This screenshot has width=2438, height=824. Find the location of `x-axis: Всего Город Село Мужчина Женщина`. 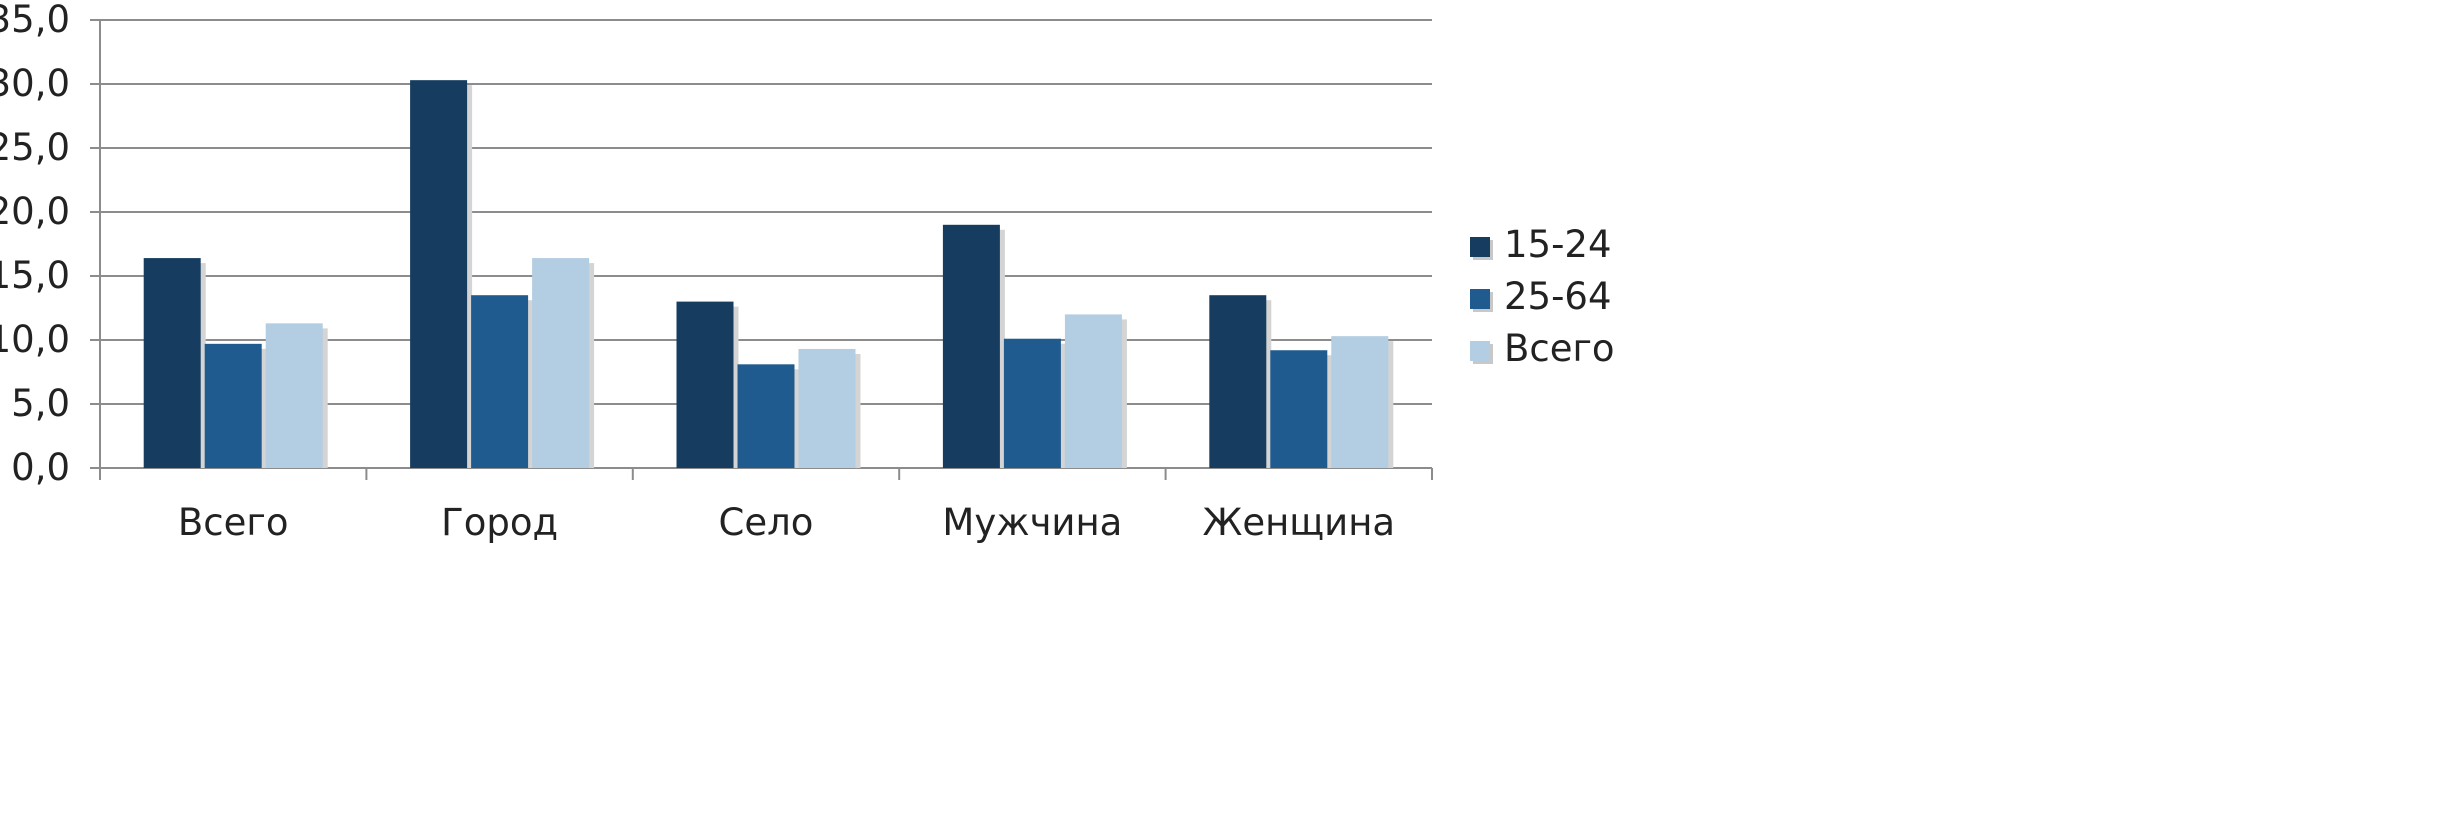

x-axis: Всего Город Село Мужчина Женщина is located at coordinates (766, 506).